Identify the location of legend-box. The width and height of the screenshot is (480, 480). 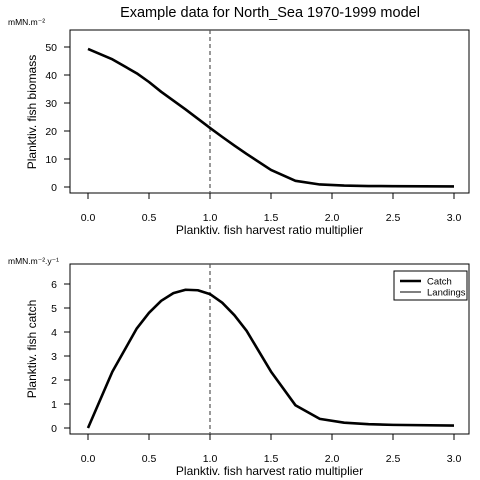
(430, 285).